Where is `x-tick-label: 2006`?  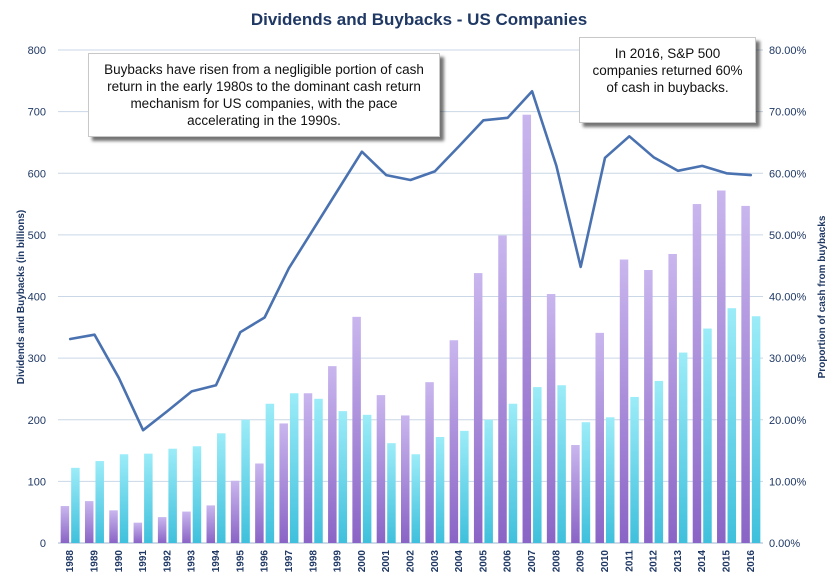 x-tick-label: 2006 is located at coordinates (508, 561).